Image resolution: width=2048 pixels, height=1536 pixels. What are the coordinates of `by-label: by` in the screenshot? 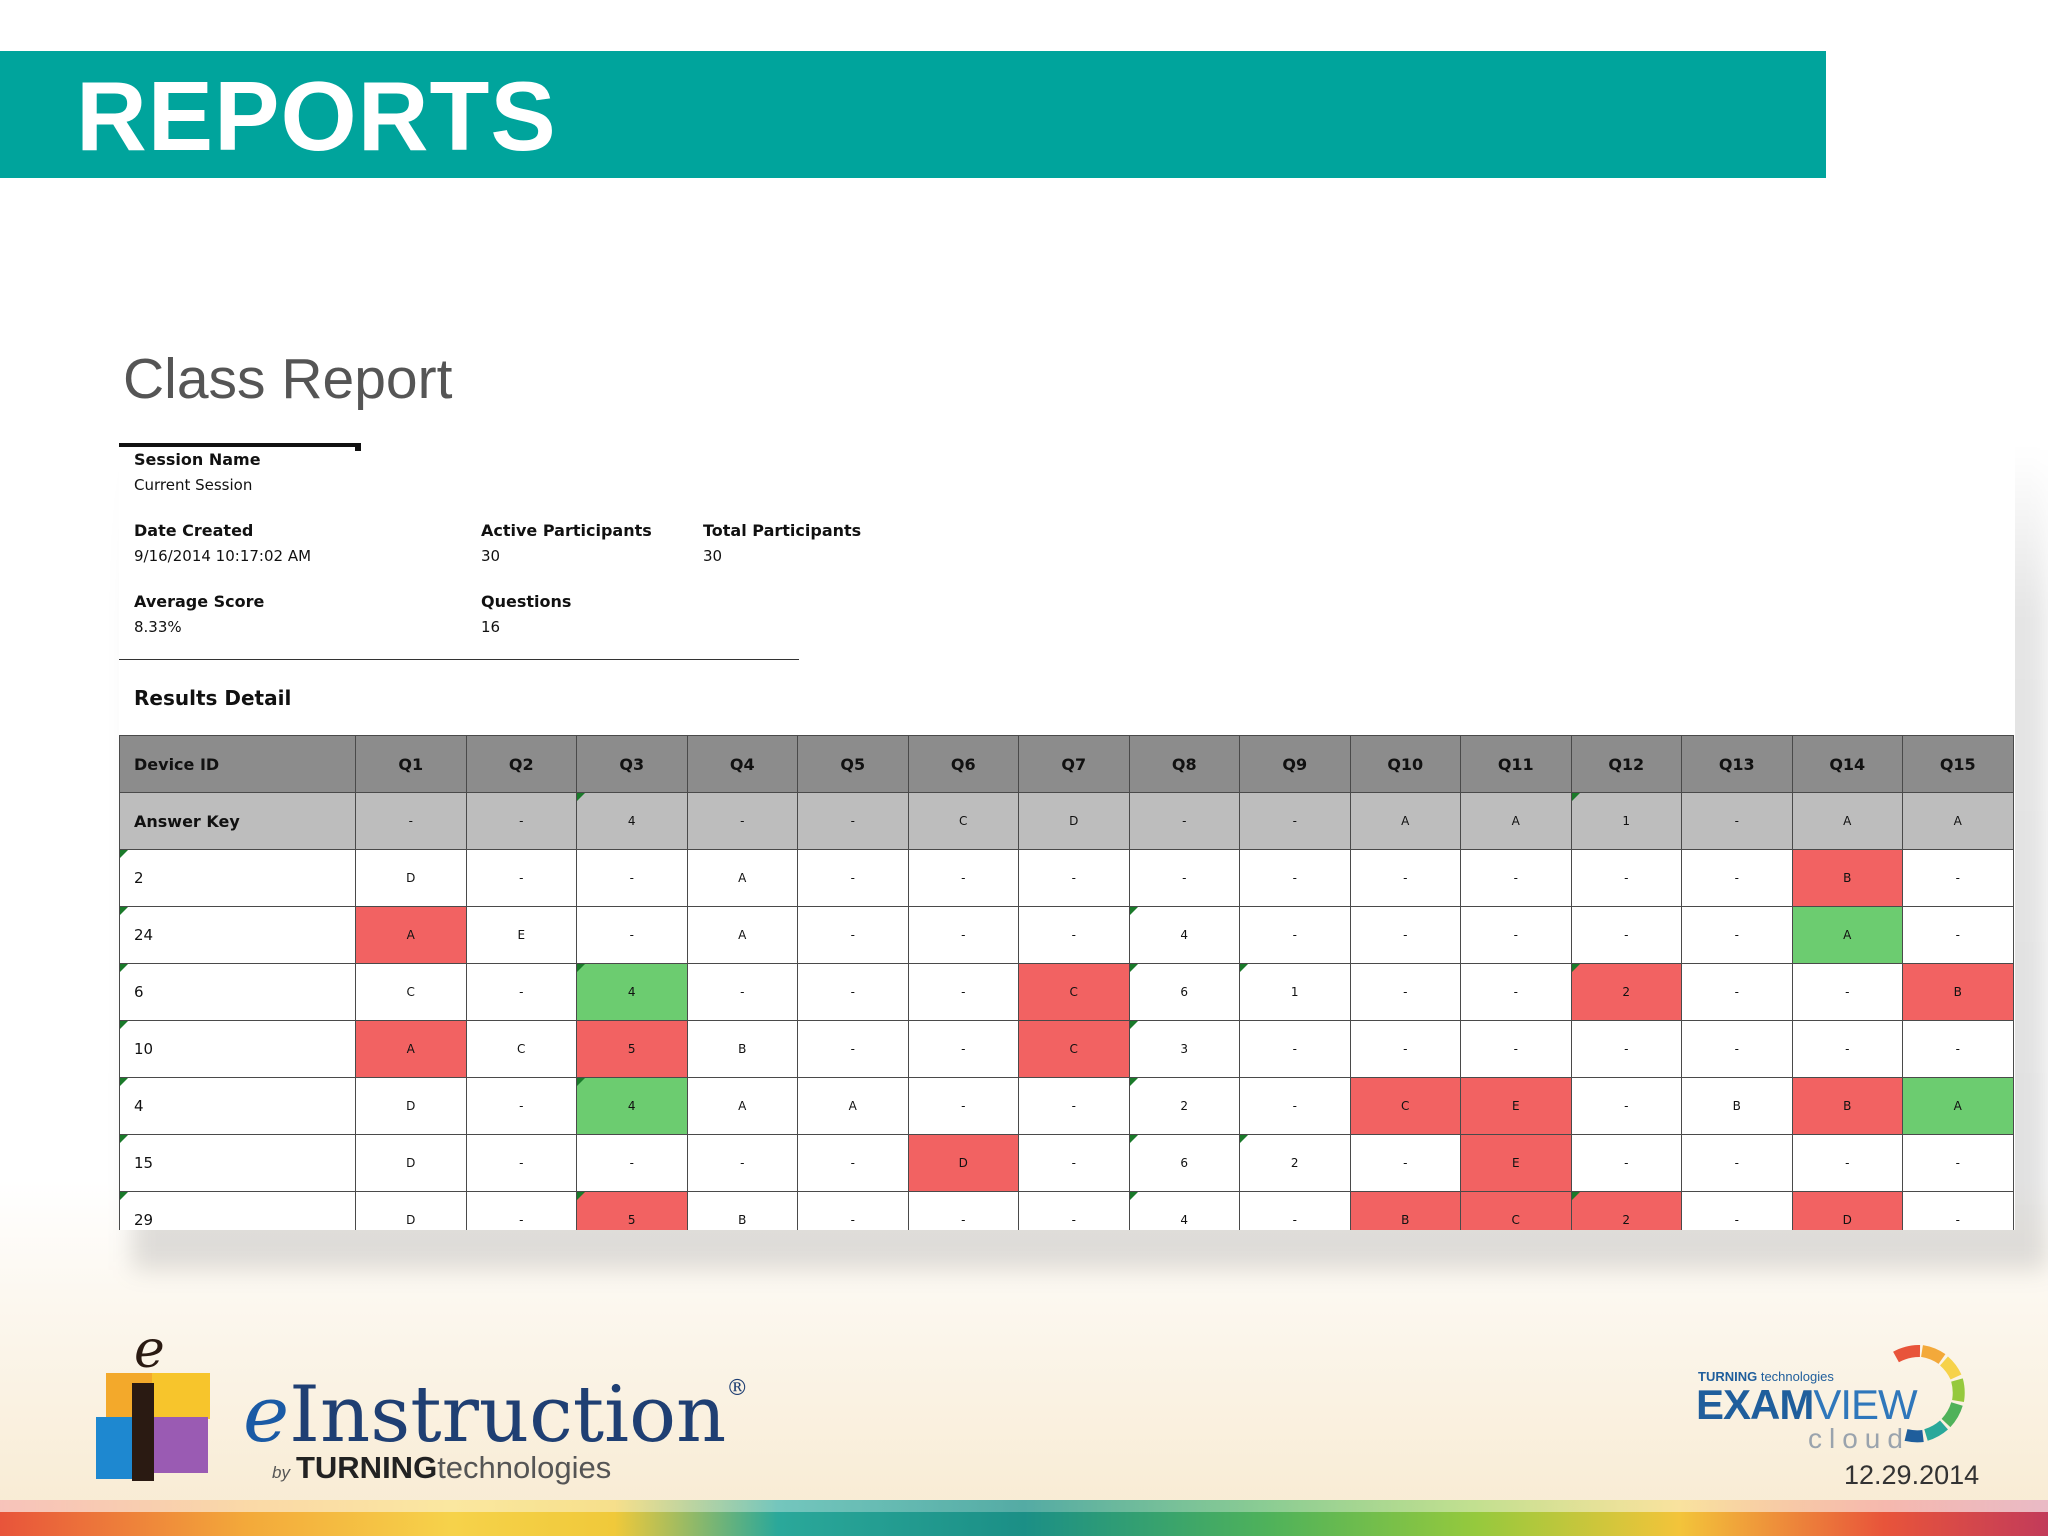 It's located at (281, 1472).